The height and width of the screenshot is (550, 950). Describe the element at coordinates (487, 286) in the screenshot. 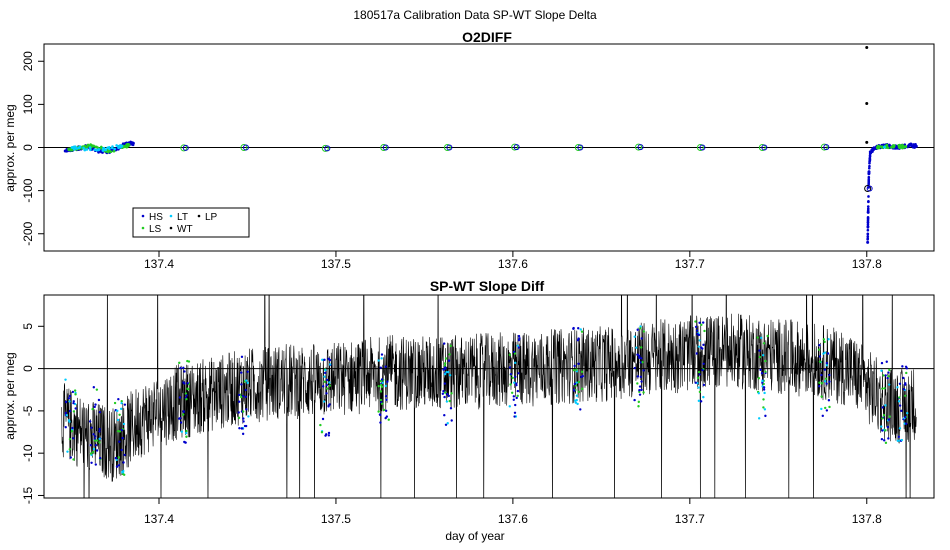

I see `slope-diff-title: SP-WT Slope Diff` at that location.